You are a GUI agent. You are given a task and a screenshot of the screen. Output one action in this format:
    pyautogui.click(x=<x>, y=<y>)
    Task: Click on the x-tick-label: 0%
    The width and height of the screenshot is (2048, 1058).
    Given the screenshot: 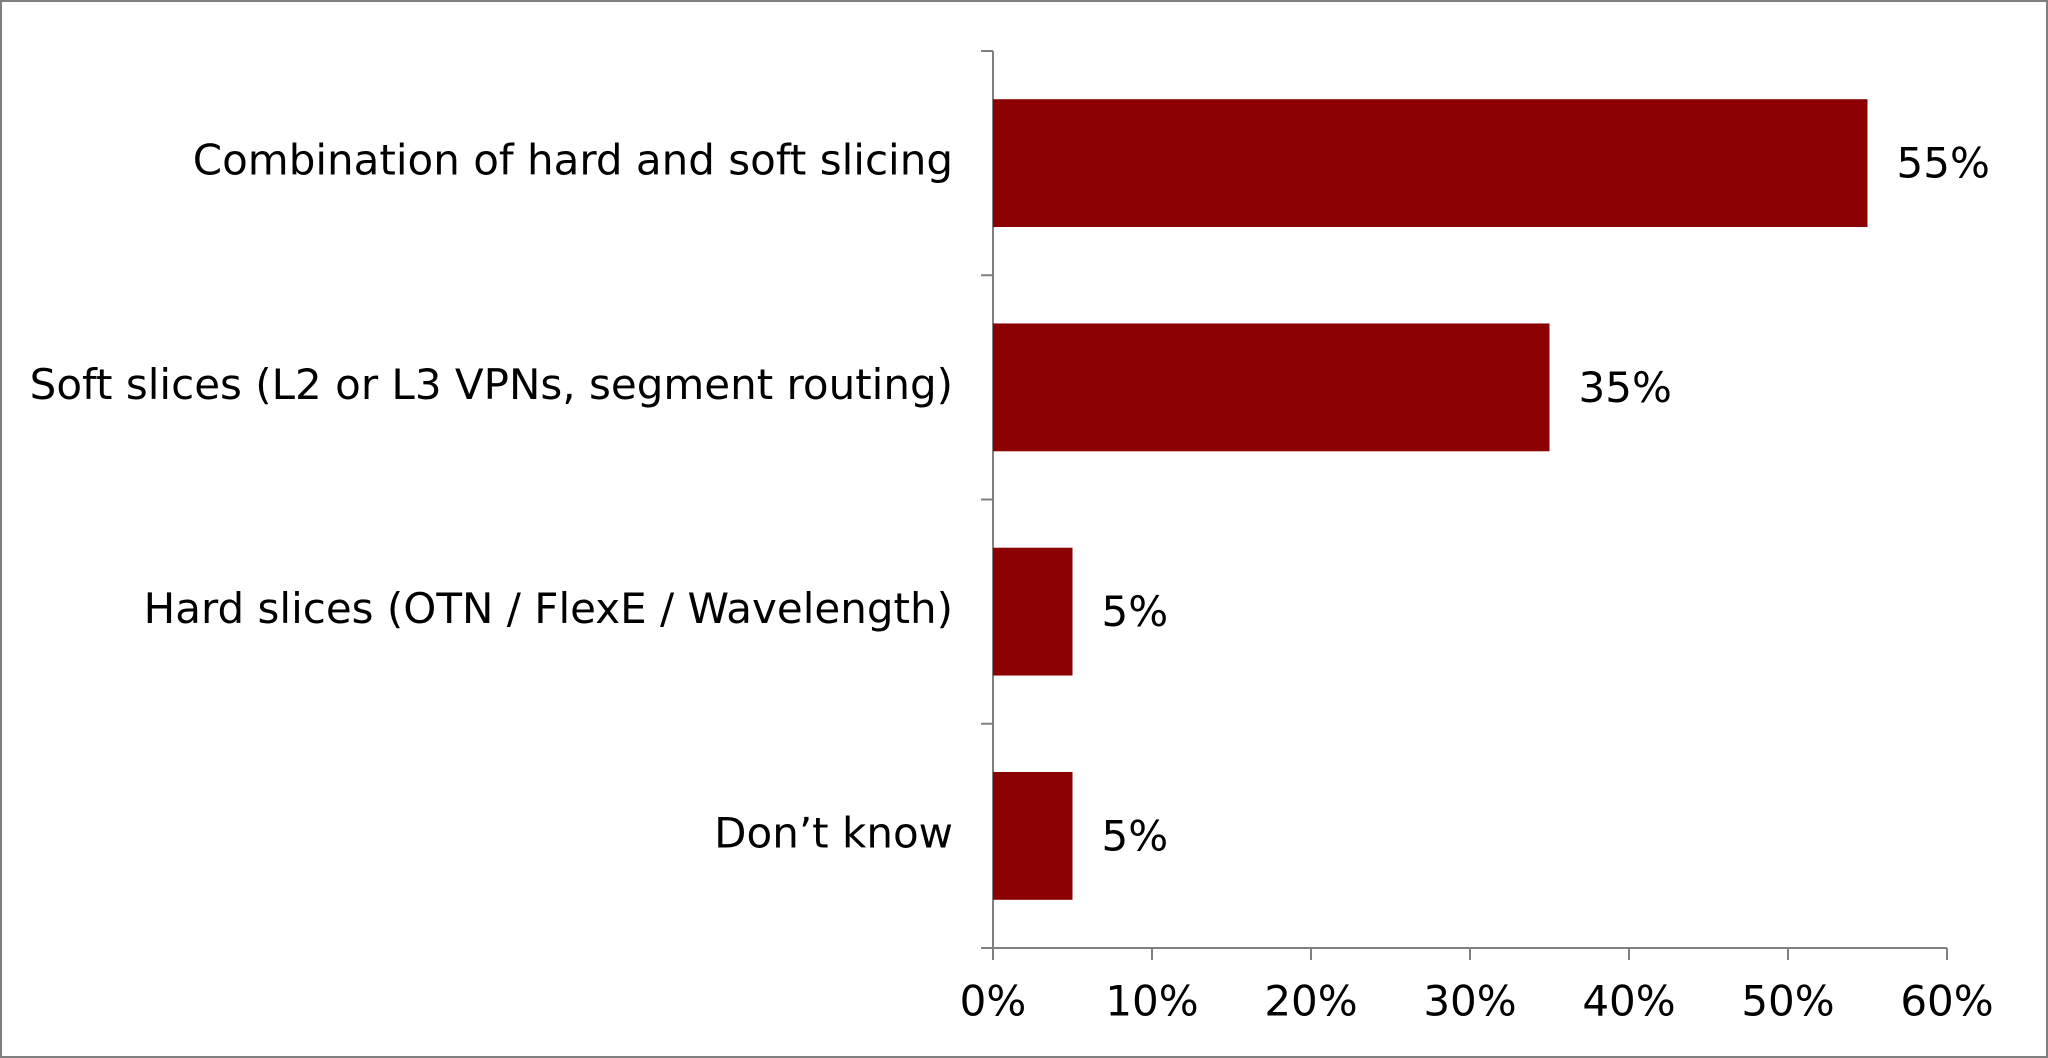 What is the action you would take?
    pyautogui.click(x=993, y=1001)
    